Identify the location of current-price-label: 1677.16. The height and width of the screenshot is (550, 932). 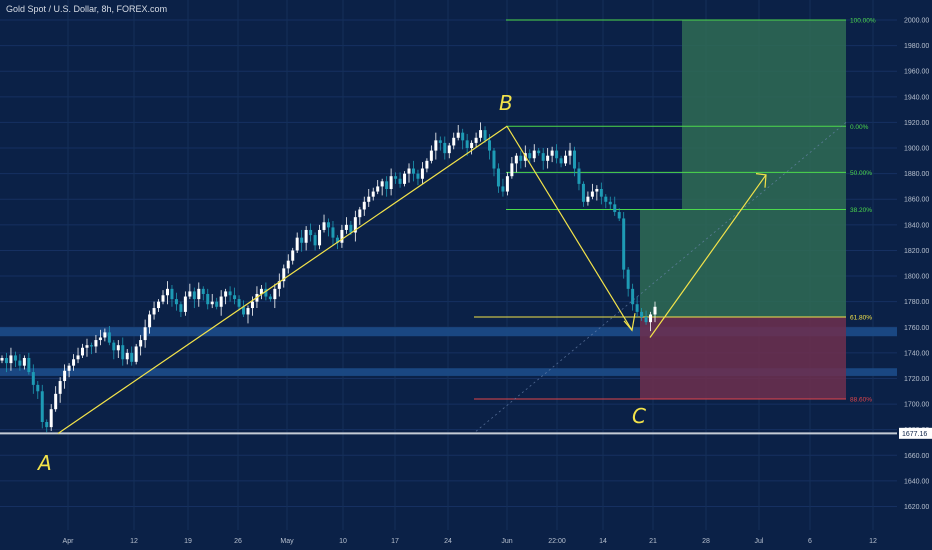
(914, 434).